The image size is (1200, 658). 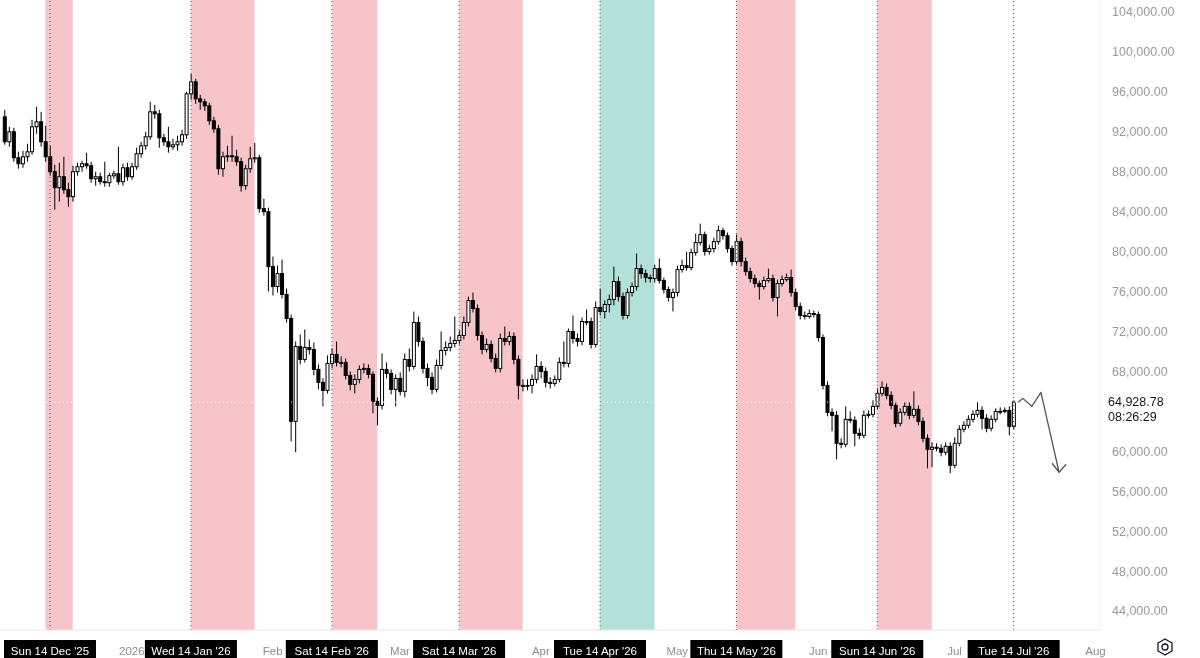 I want to click on x-tick-label: Feb, so click(x=272, y=651).